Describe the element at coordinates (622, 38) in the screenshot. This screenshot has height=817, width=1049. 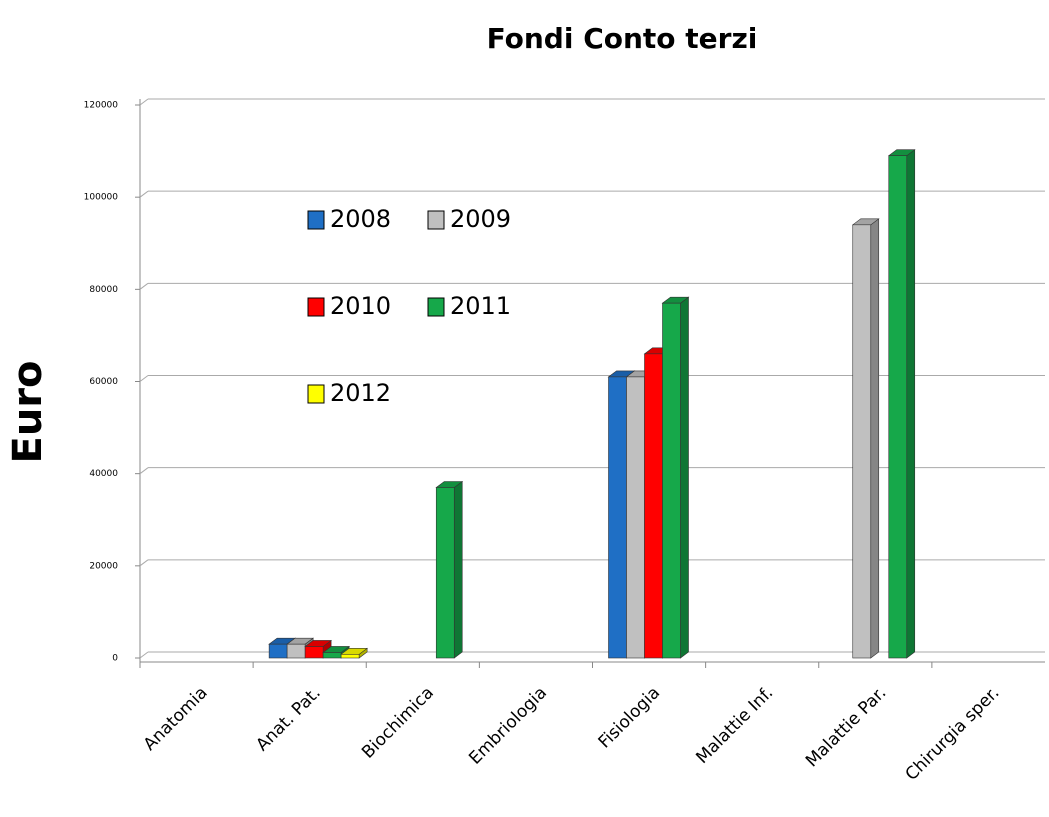
I see `chart-title: Fondi Conto terzi` at that location.